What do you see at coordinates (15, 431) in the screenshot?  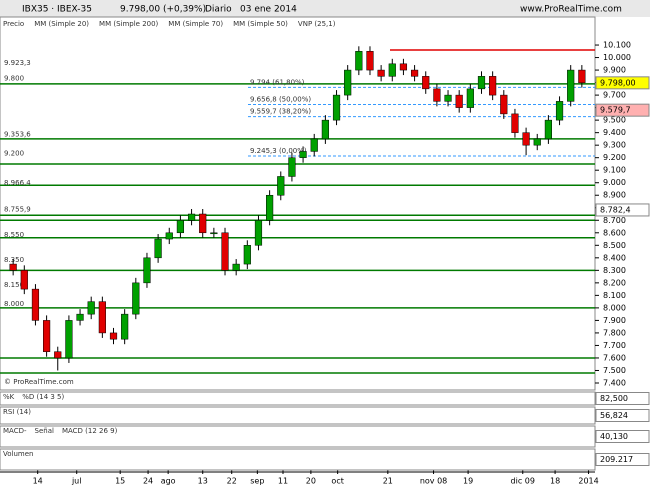 I see `panel-label: MACD-` at bounding box center [15, 431].